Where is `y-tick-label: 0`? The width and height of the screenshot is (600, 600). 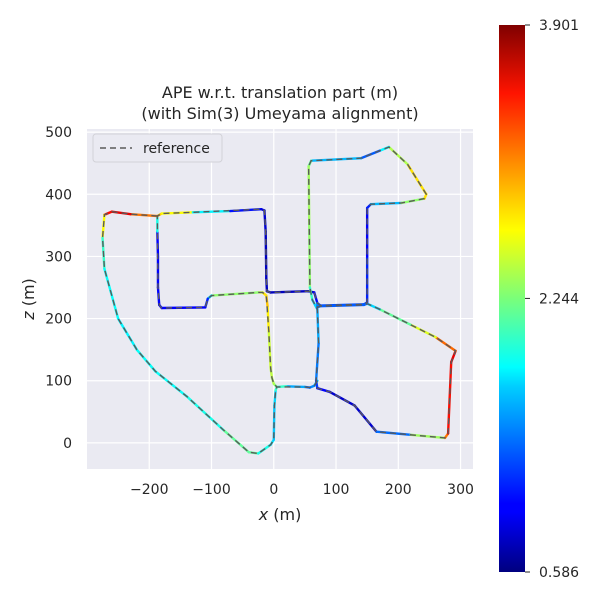 y-tick-label: 0 is located at coordinates (67, 444).